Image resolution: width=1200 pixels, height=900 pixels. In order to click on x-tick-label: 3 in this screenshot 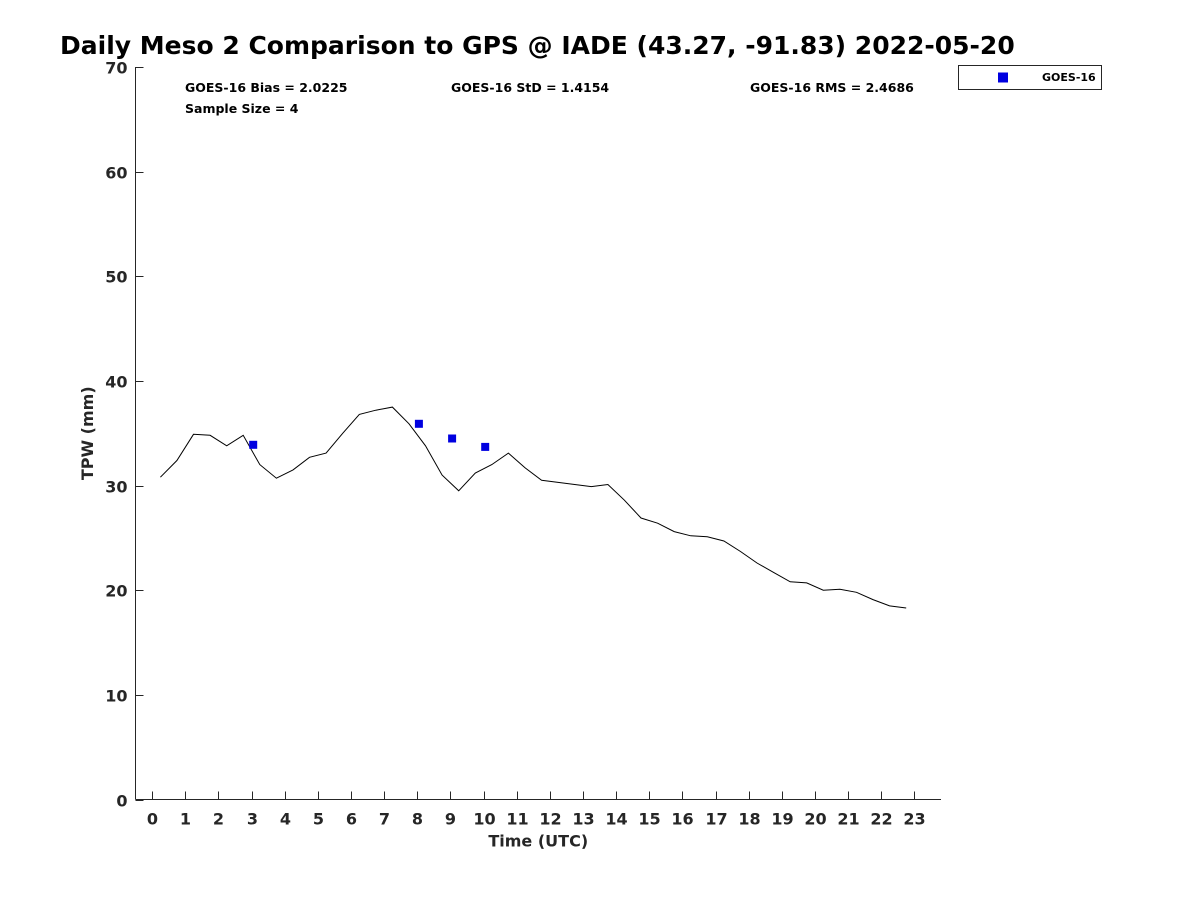, I will do `click(252, 819)`.